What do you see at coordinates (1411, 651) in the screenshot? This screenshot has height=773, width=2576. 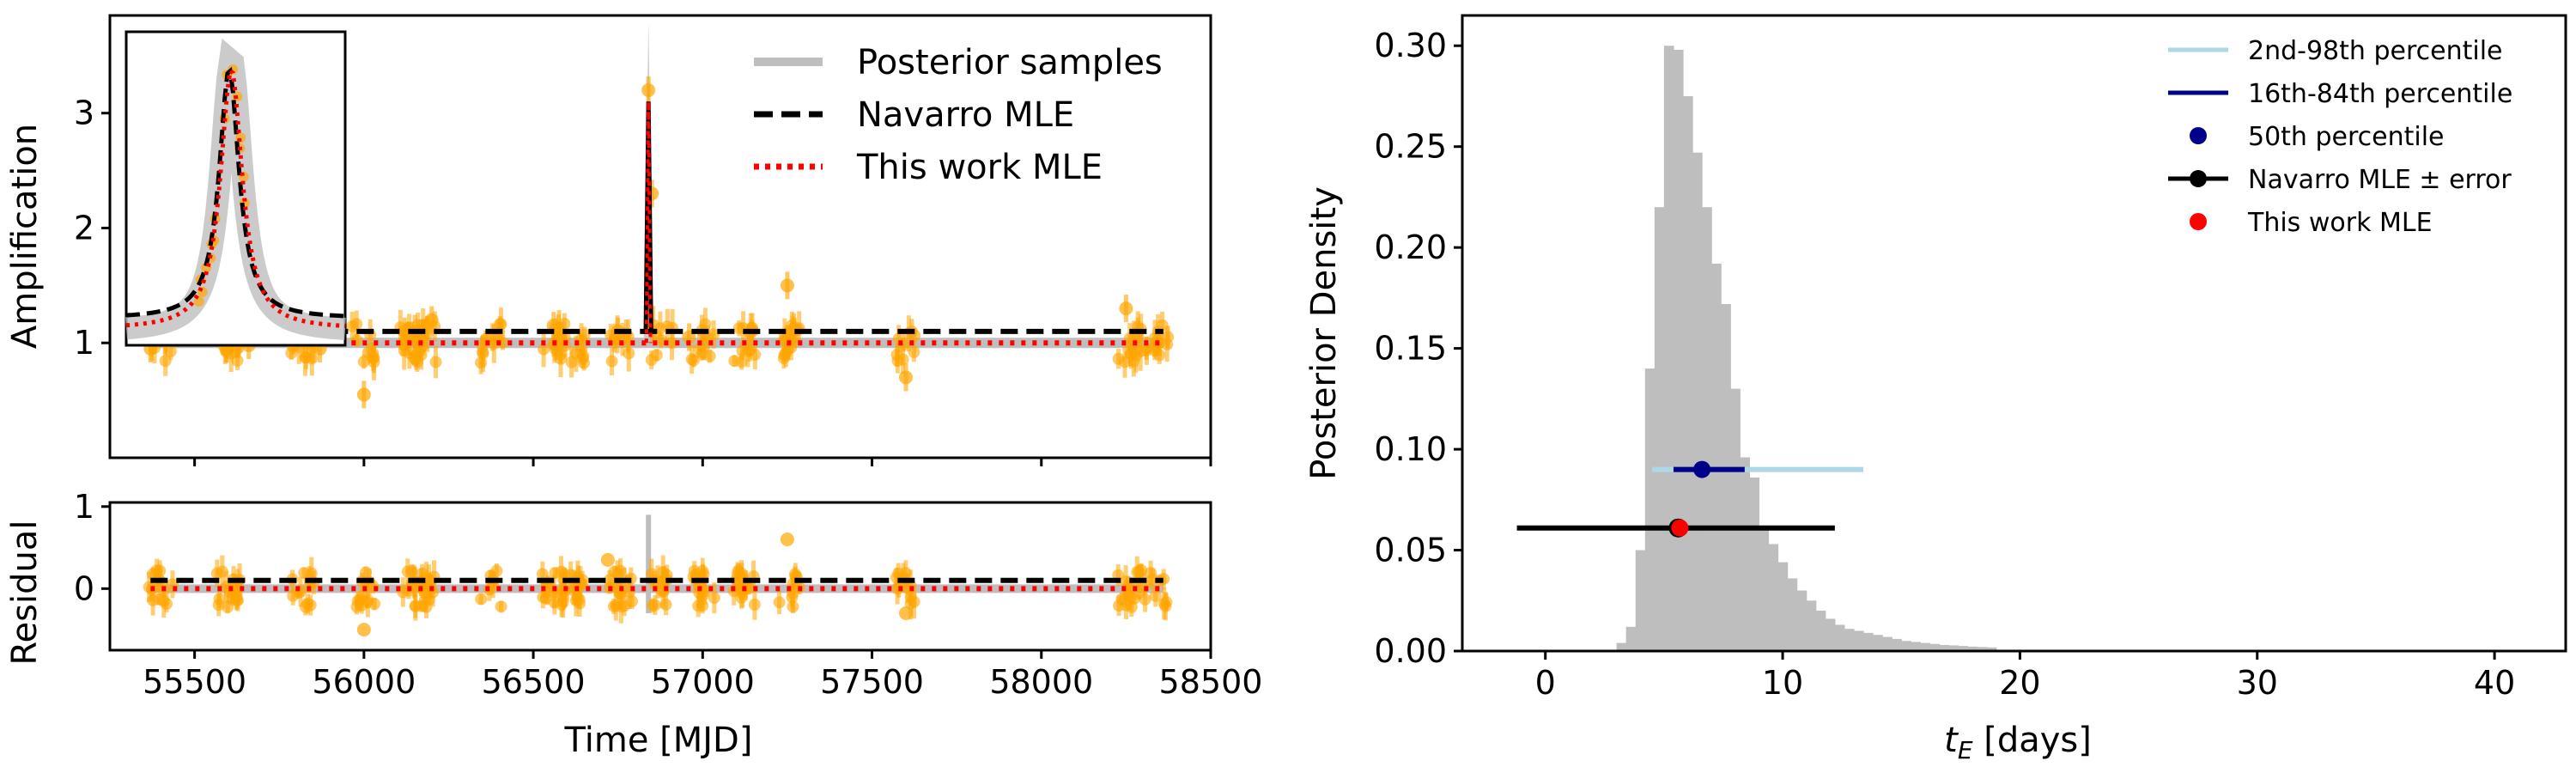 I see `posterior-ytick-label: 0.00` at bounding box center [1411, 651].